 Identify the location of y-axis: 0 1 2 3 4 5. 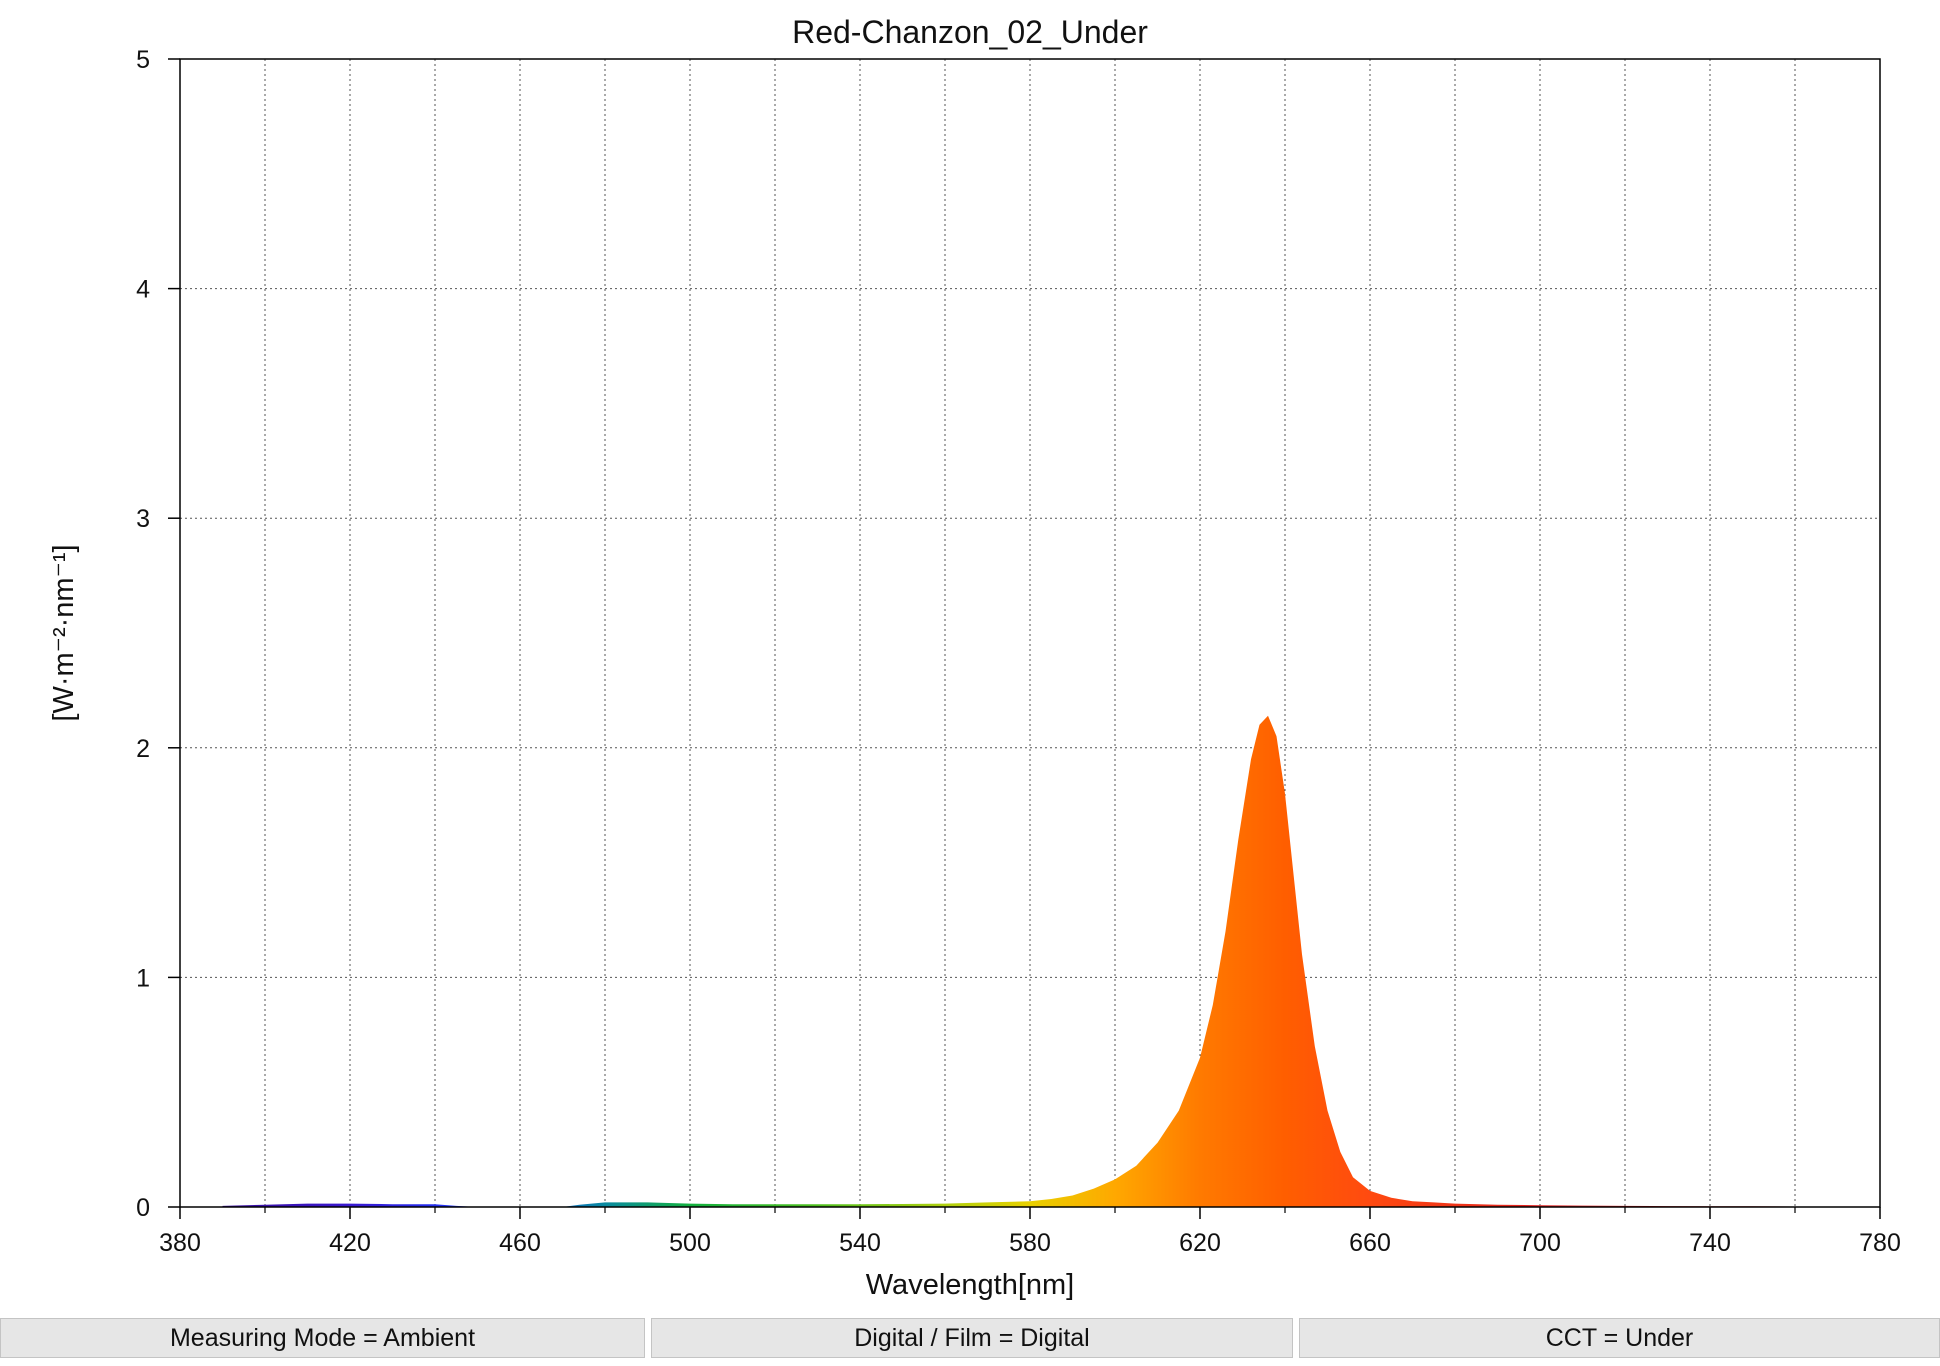
(158, 634).